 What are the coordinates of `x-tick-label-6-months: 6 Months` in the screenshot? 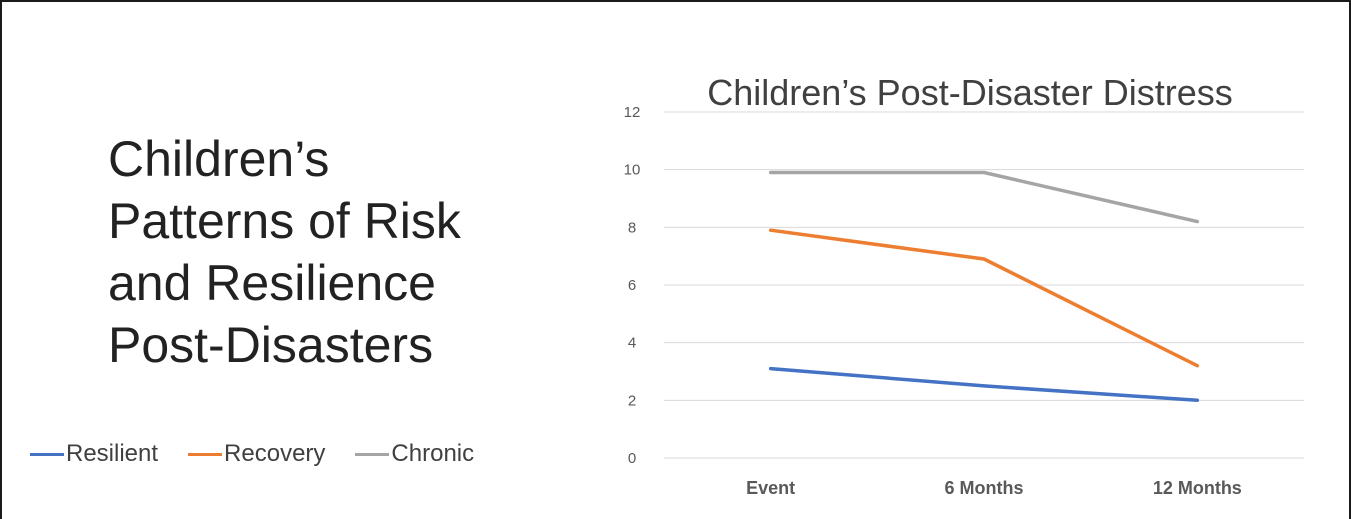 It's located at (984, 488).